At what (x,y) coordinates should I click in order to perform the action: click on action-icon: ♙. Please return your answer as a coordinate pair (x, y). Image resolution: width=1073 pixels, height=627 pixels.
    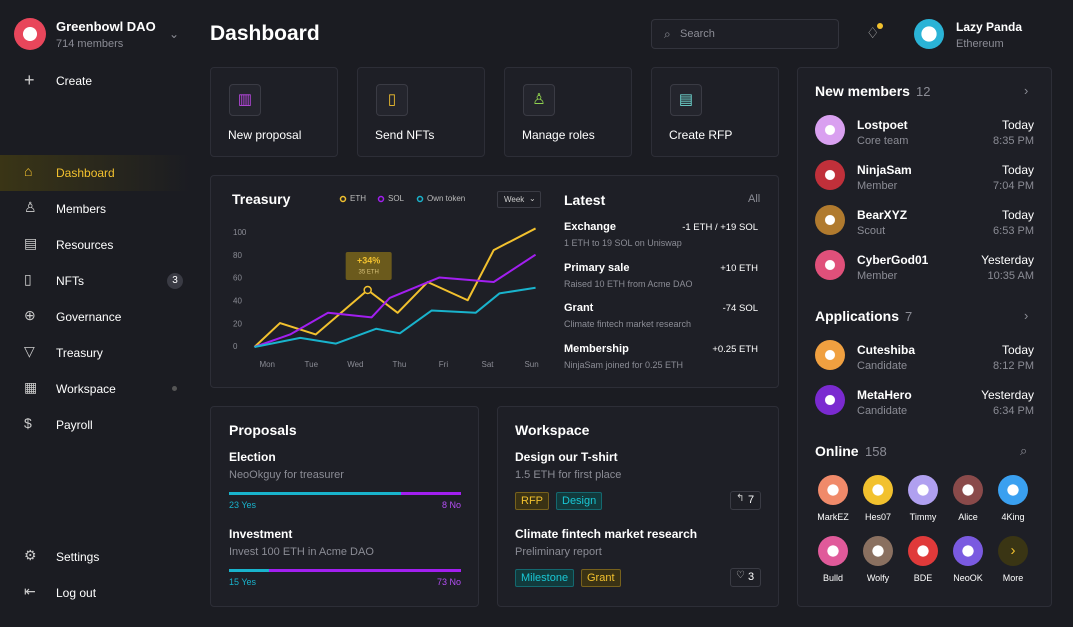
    Looking at the image, I should click on (539, 100).